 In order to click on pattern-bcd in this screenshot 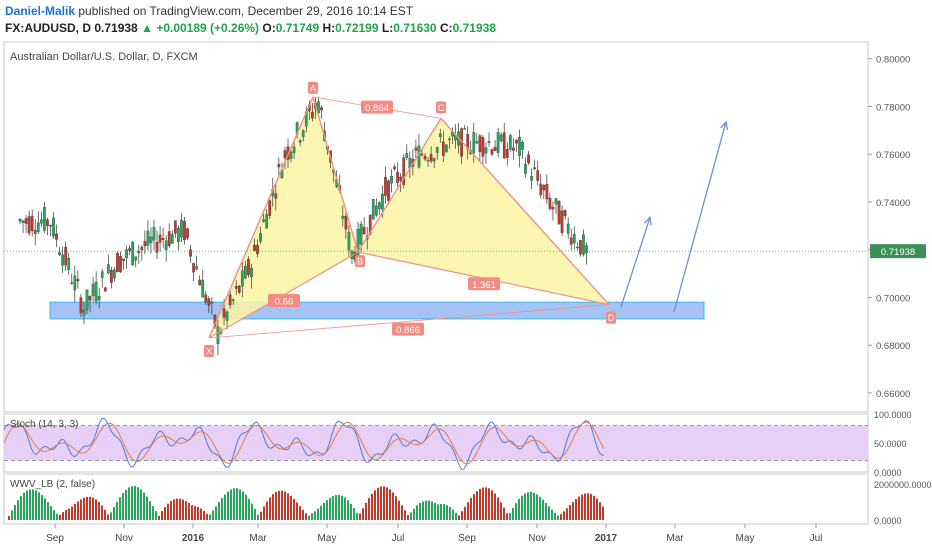, I will do `click(483, 211)`.